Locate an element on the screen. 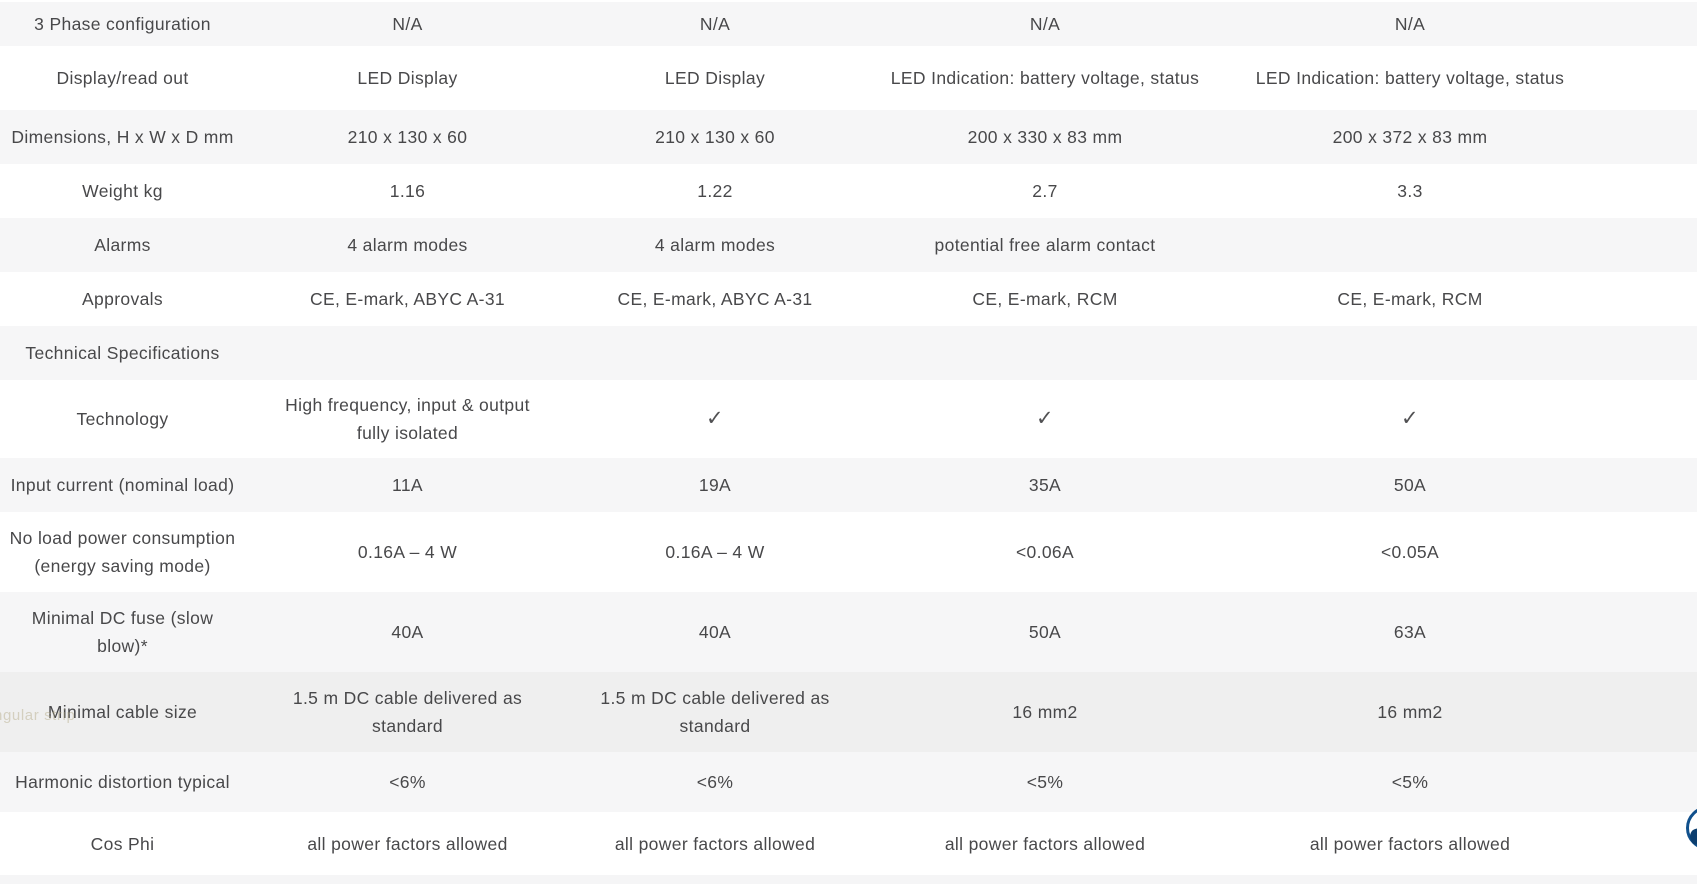  cell-product-2: 40A is located at coordinates (715, 632).